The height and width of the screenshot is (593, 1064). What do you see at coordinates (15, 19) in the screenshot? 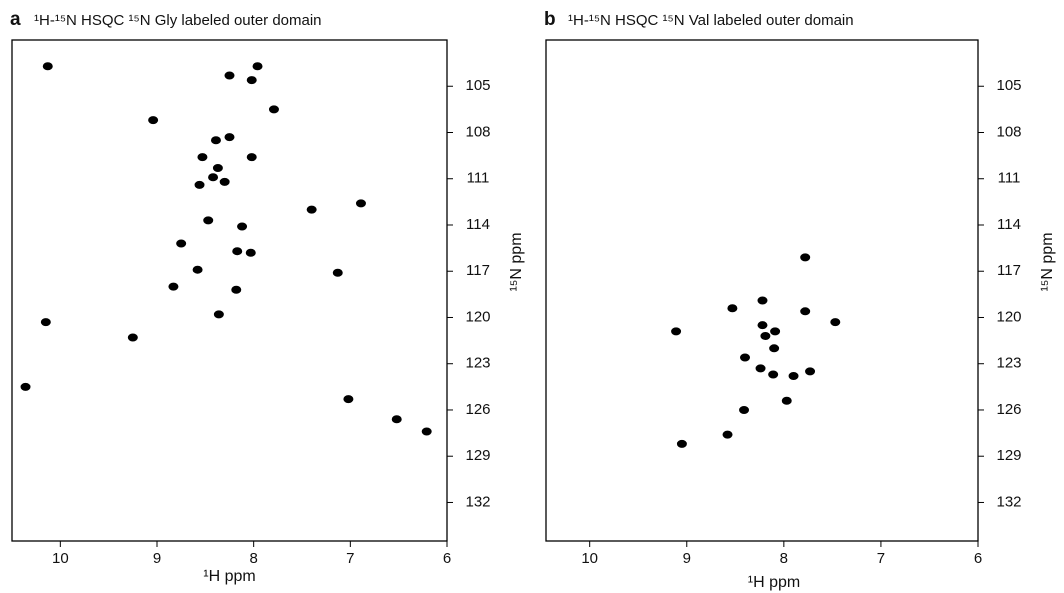
I see `panel-label: a` at bounding box center [15, 19].